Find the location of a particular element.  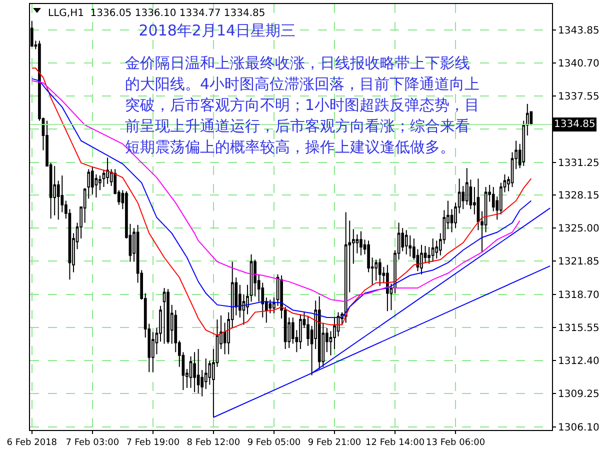

annotation: LLG,H1 1336.05 1336.10 1334.77 1334.85 is located at coordinates (157, 13).